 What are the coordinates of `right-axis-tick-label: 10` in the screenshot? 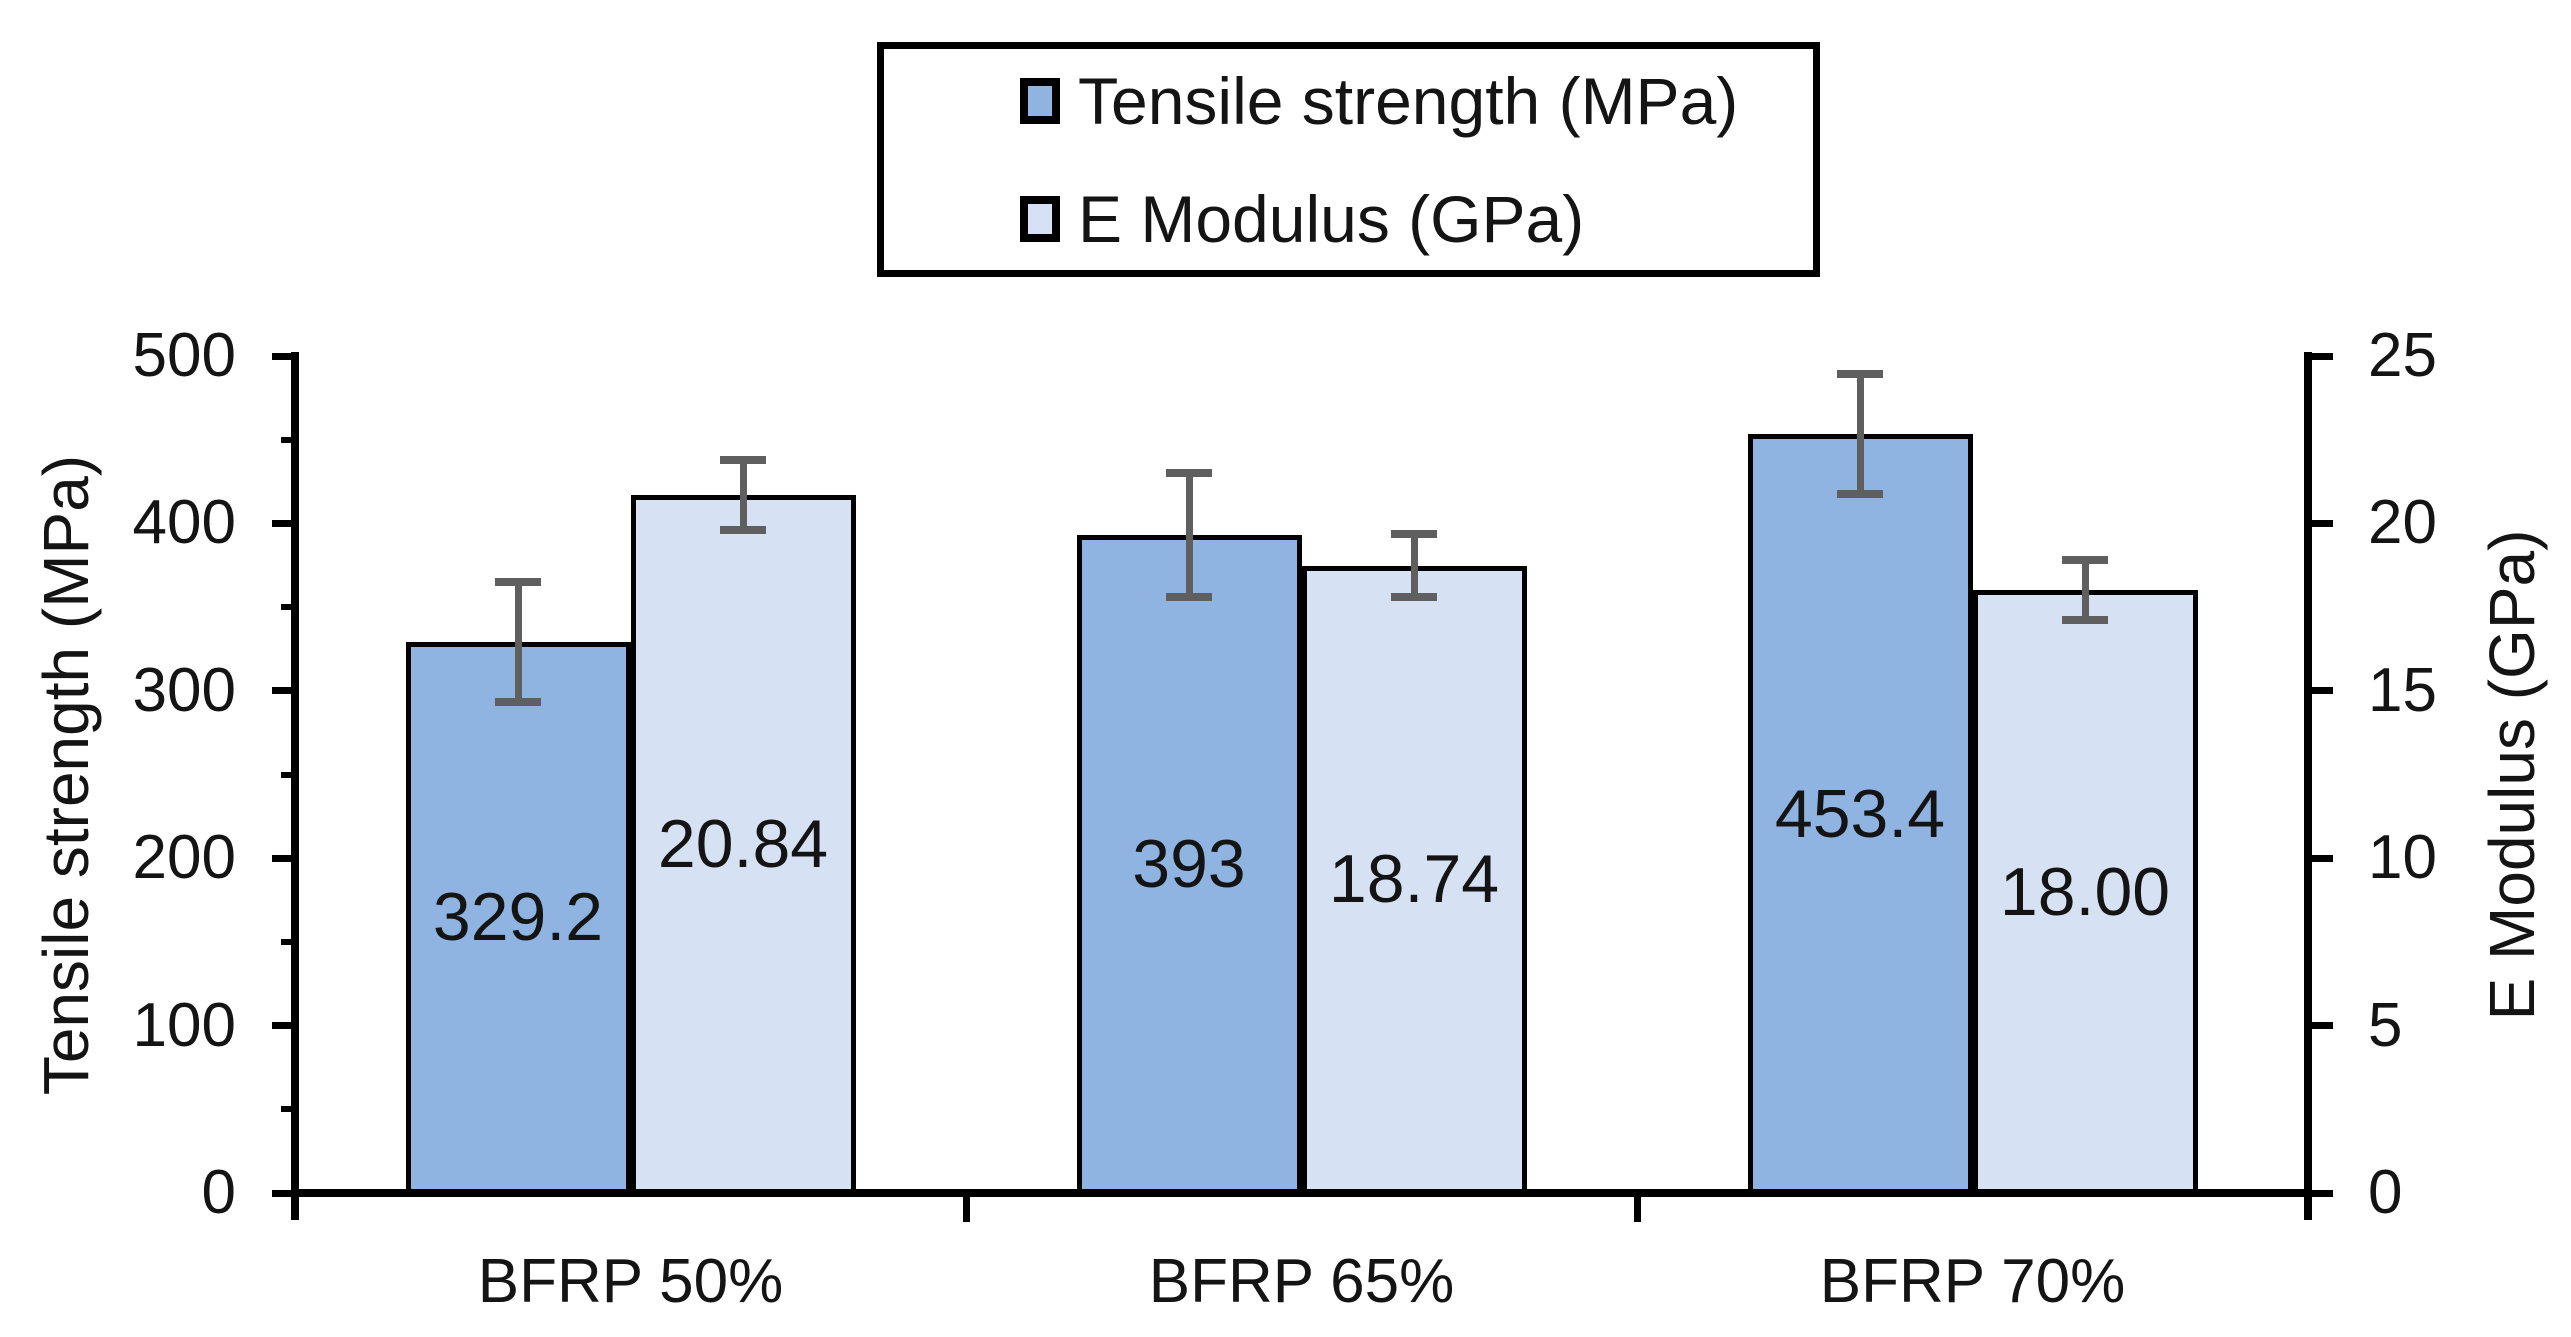 It's located at (2402, 858).